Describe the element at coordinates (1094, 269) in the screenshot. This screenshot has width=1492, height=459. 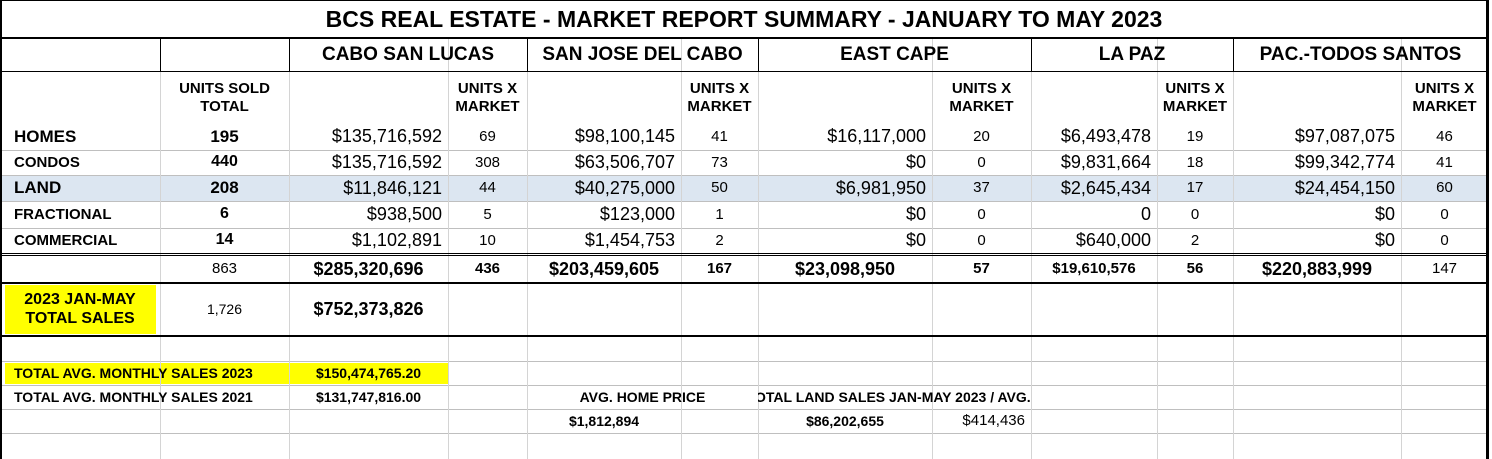
I see `total-amount-cell: $19,610,576` at that location.